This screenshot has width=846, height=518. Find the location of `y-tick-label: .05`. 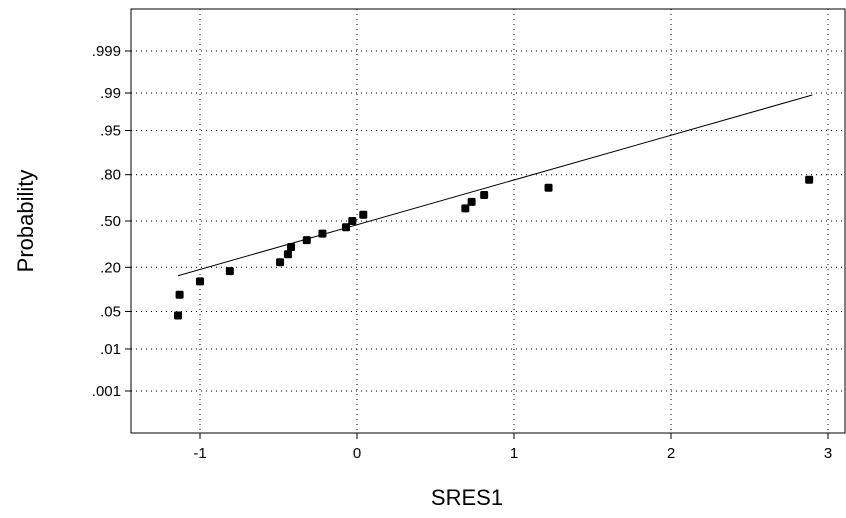

y-tick-label: .05 is located at coordinates (110, 311).